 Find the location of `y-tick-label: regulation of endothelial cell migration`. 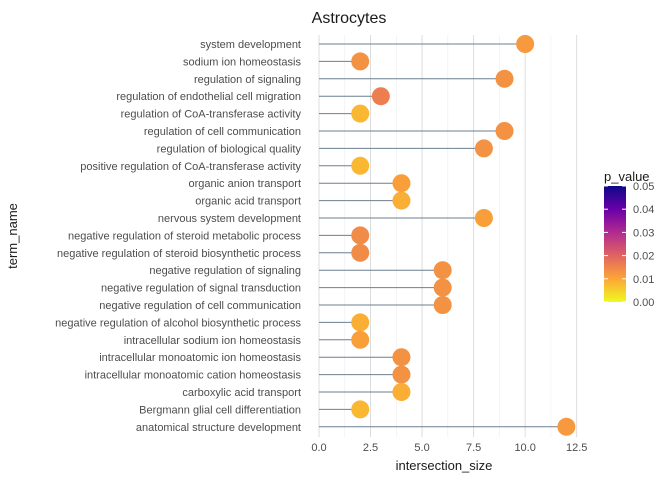

y-tick-label: regulation of endothelial cell migration is located at coordinates (208, 97).